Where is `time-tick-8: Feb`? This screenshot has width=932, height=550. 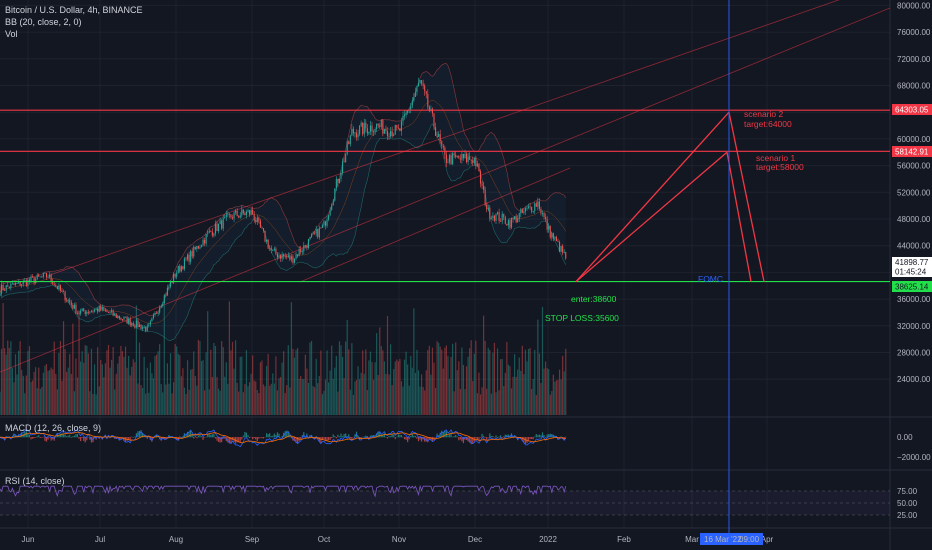 time-tick-8: Feb is located at coordinates (624, 539).